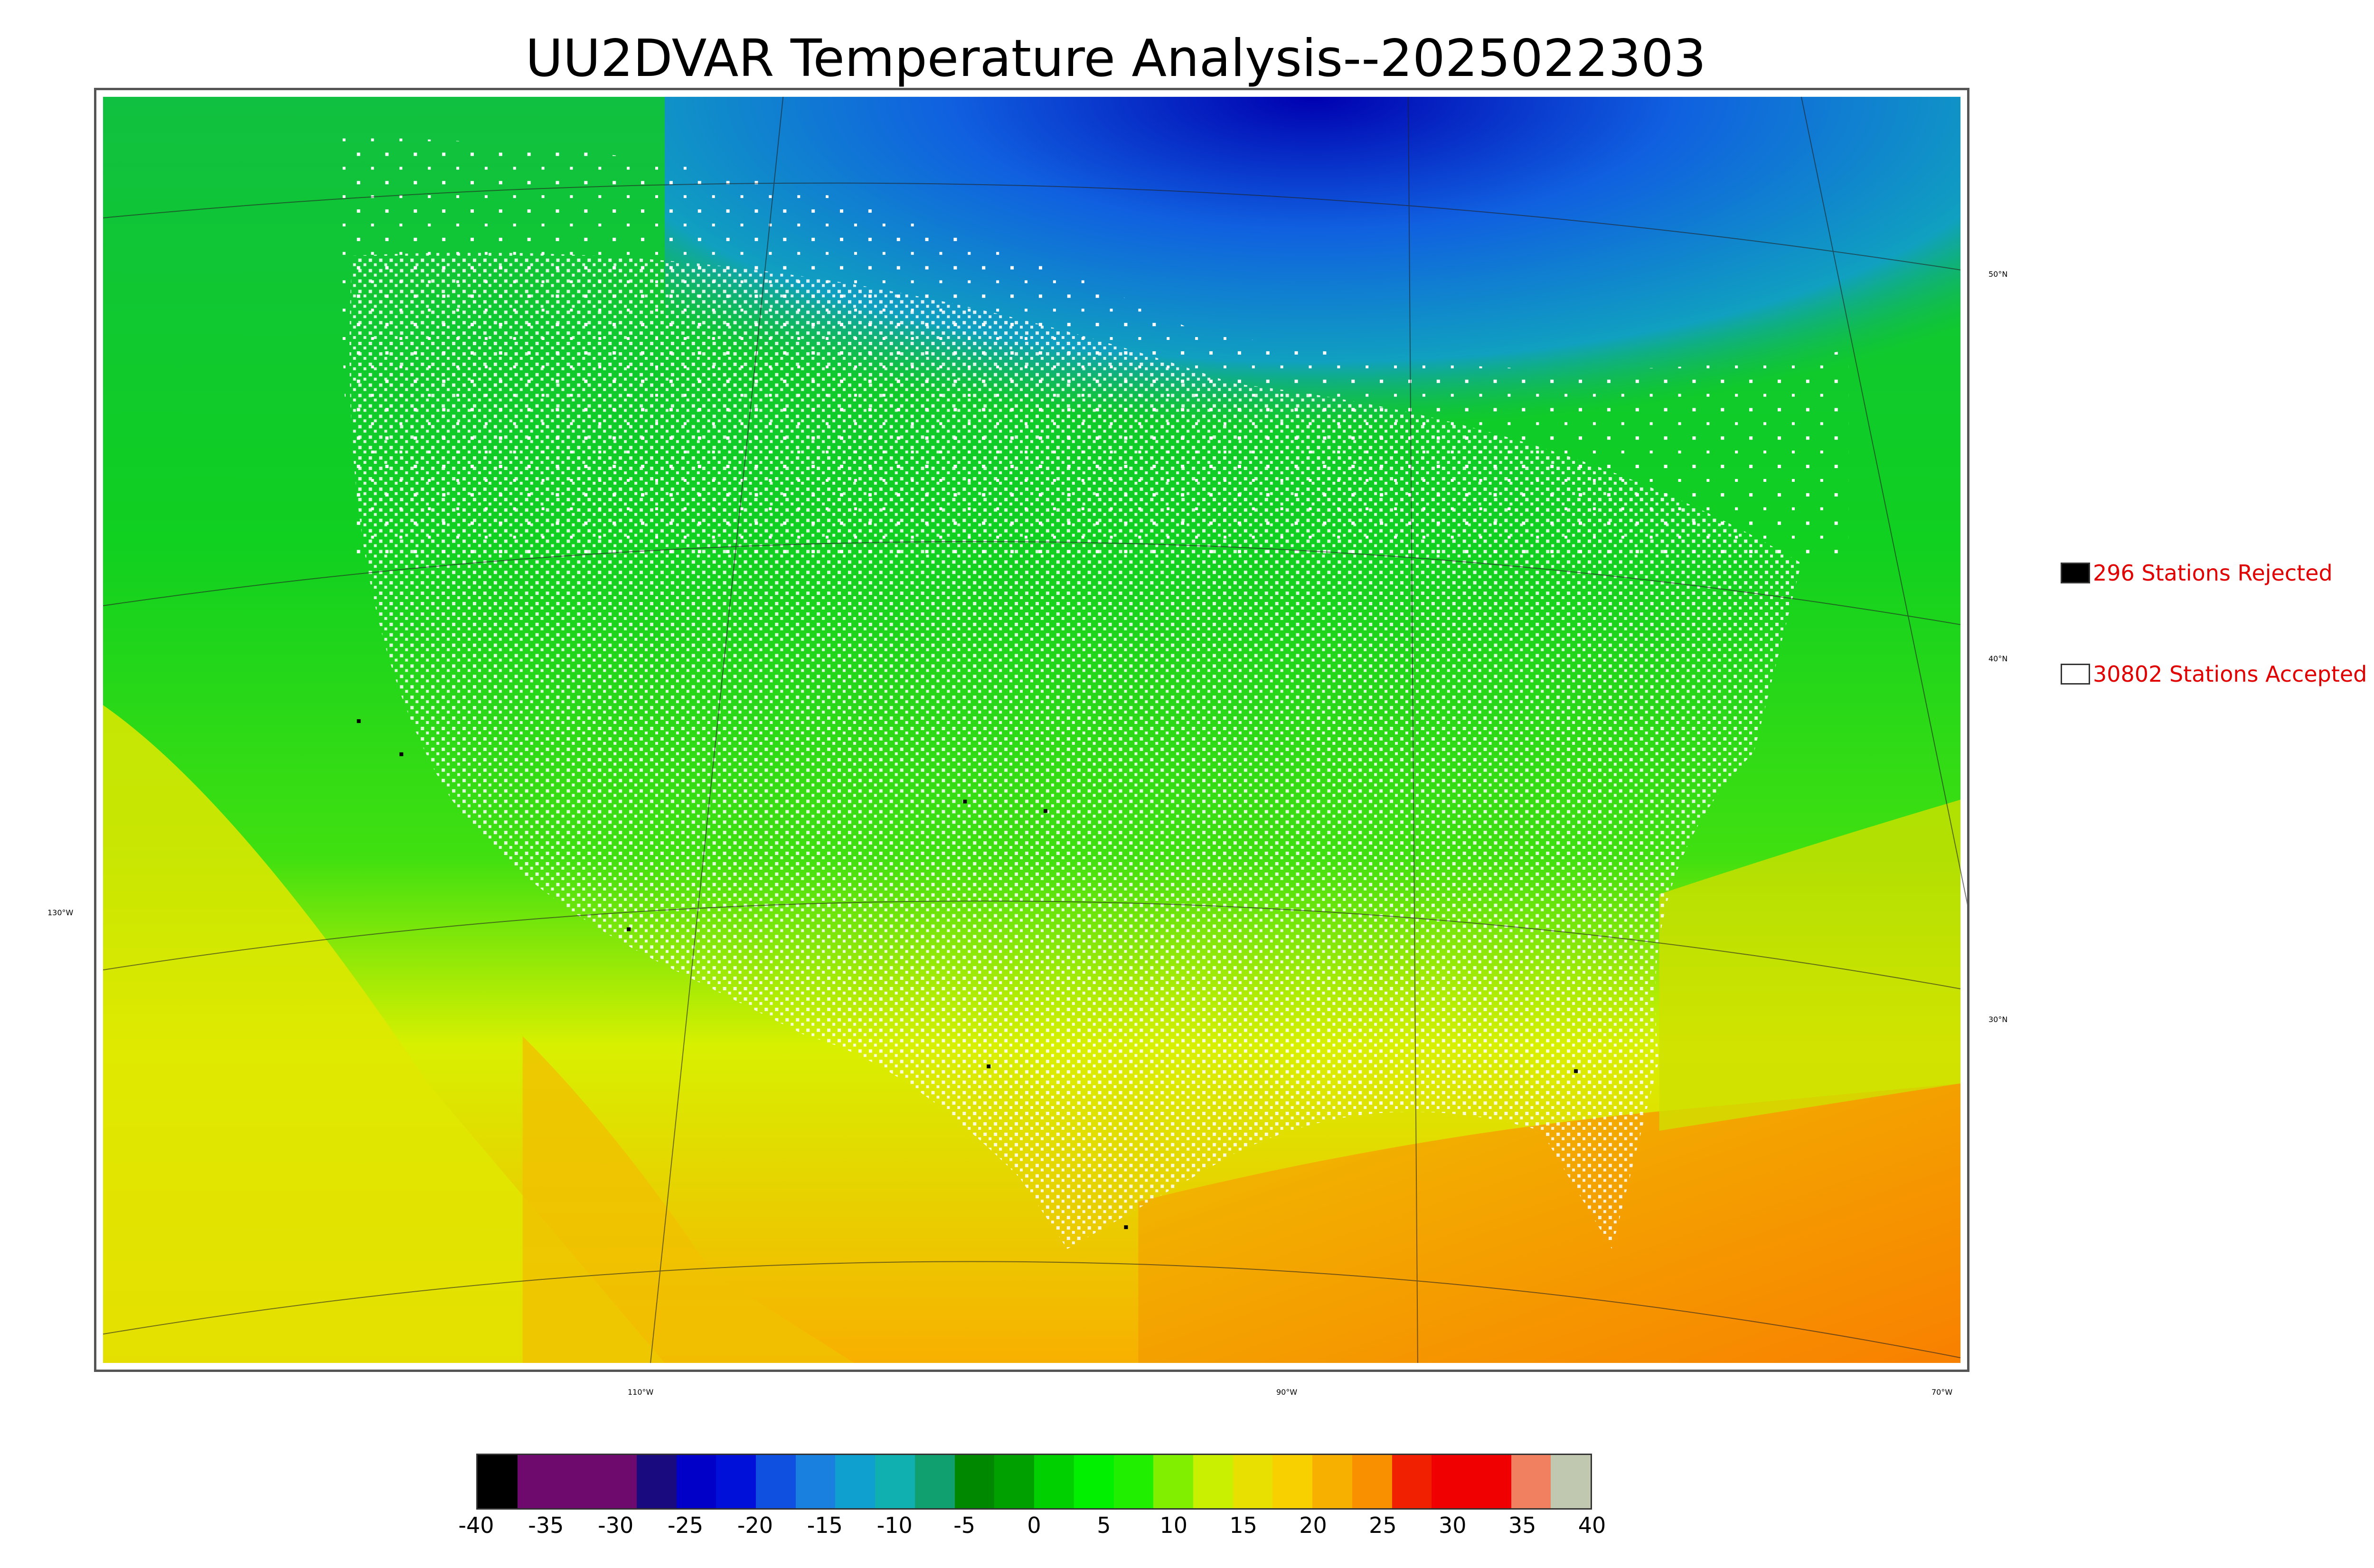 The height and width of the screenshot is (1568, 2374). Describe the element at coordinates (1549, 1223) in the screenshot. I see `gulf-warm-region` at that location.